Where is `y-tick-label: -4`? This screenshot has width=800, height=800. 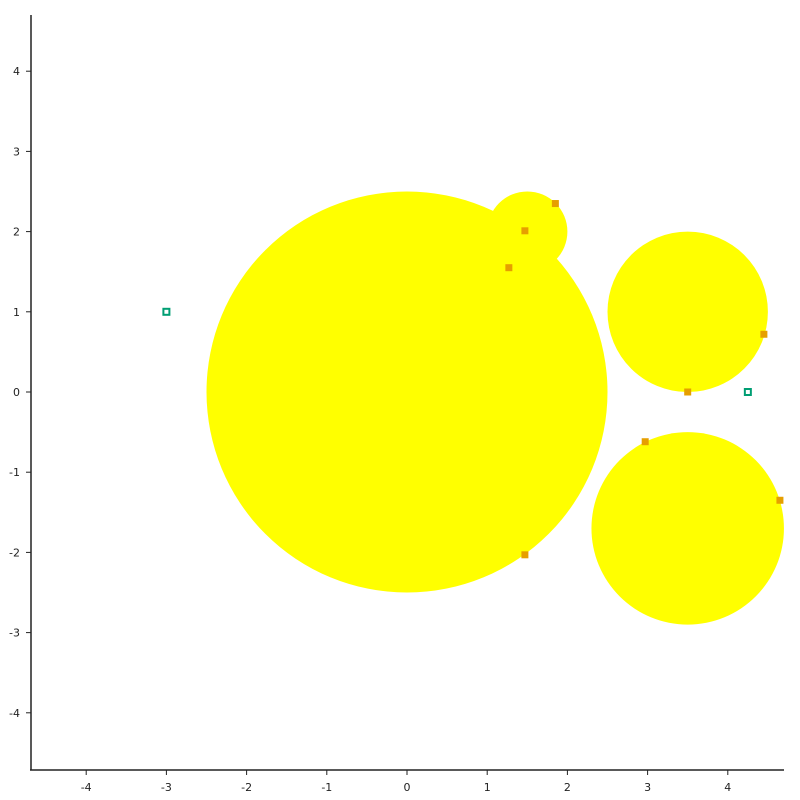 y-tick-label: -4 is located at coordinates (14, 713).